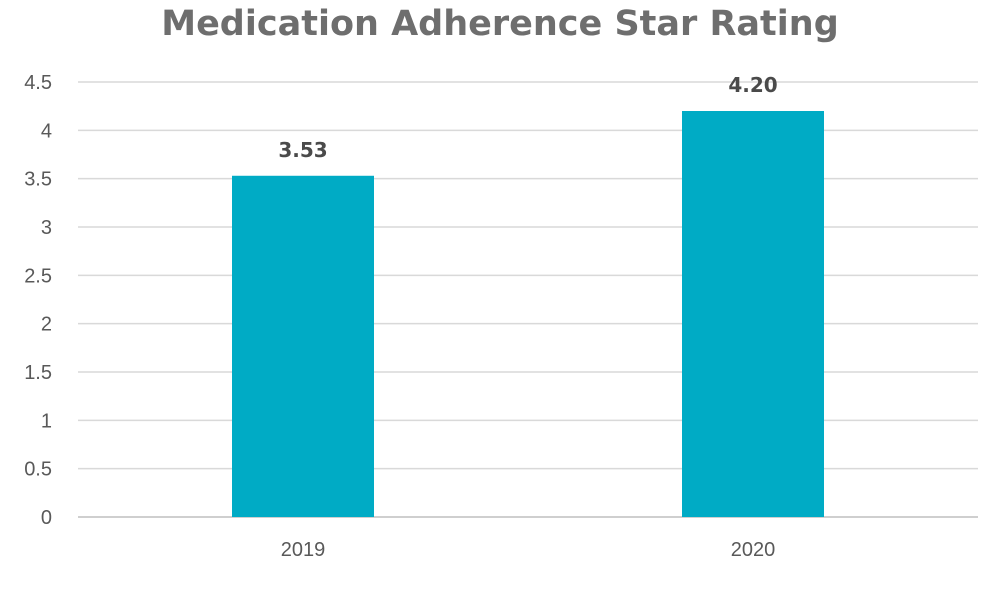 Image resolution: width=1000 pixels, height=592 pixels. What do you see at coordinates (46, 228) in the screenshot?
I see `y-tick-label: 3` at bounding box center [46, 228].